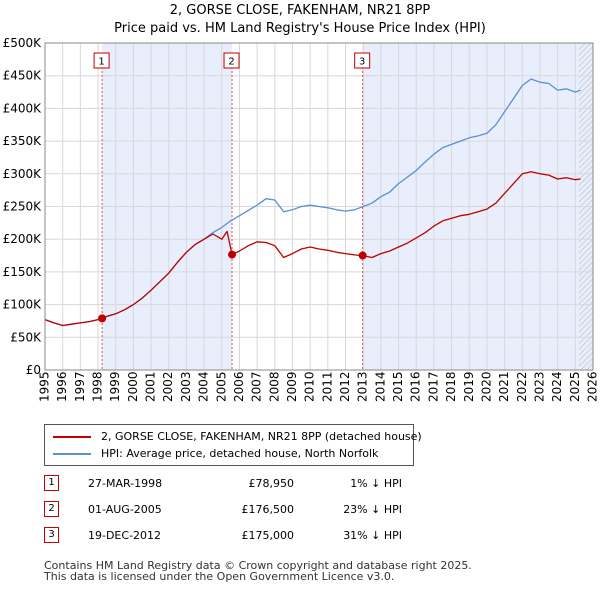 The height and width of the screenshot is (590, 600). What do you see at coordinates (416, 386) in the screenshot?
I see `x-tick-label: 2016` at bounding box center [416, 386].